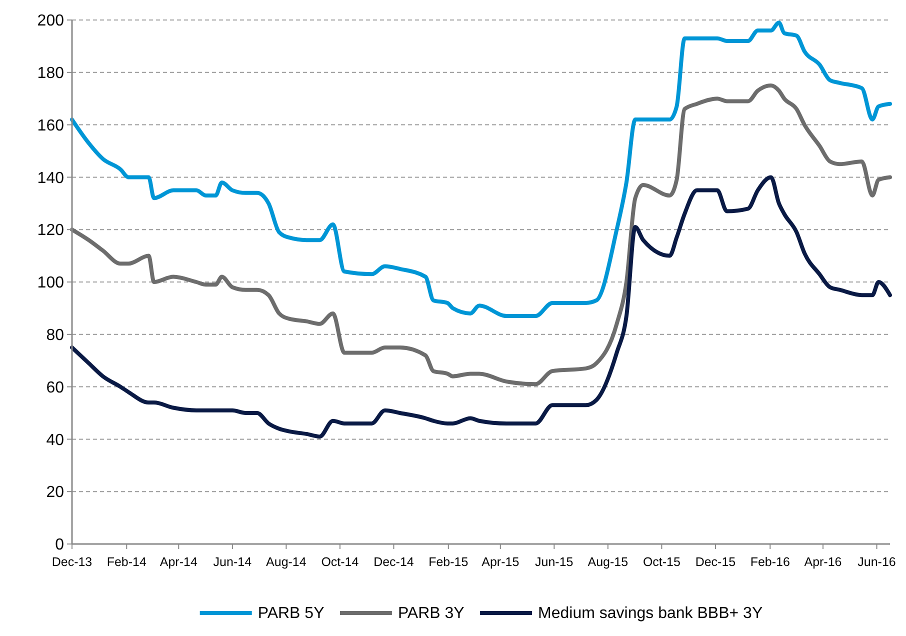 Image resolution: width=906 pixels, height=636 pixels. What do you see at coordinates (554, 562) in the screenshot?
I see `x-tick-label: Jun-15` at bounding box center [554, 562].